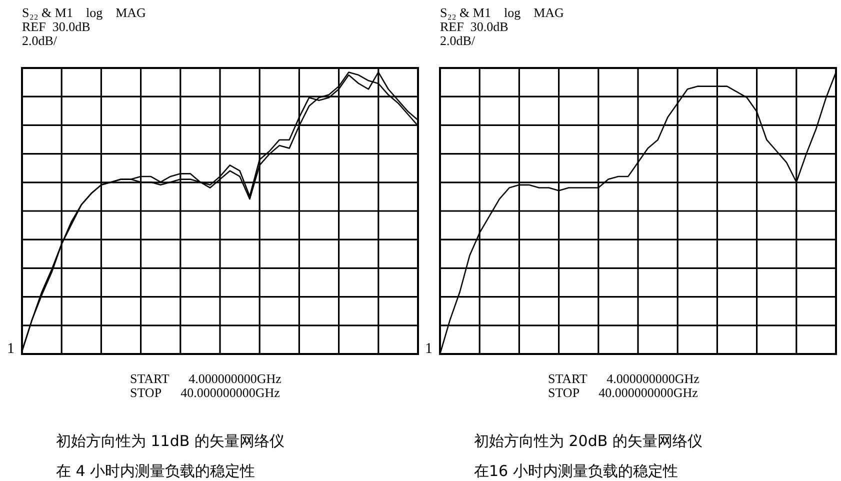  I want to click on text: 初始方向性为 11dB 的矢量网络仪, so click(170, 441).